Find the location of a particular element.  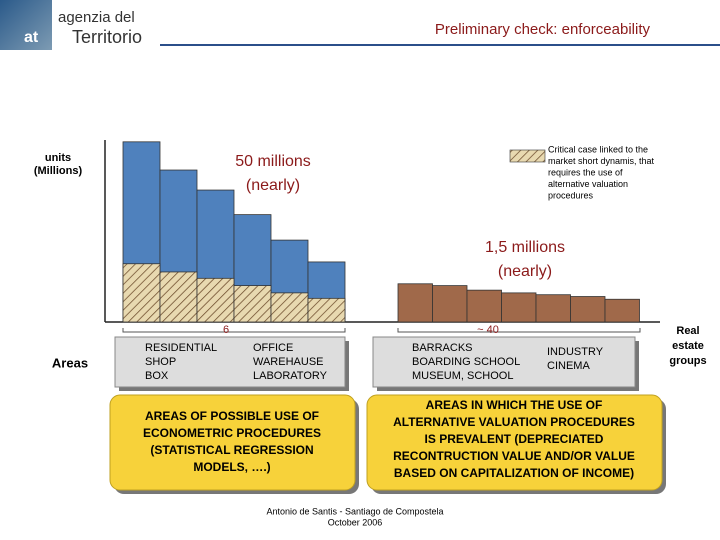

box-text: BARRACKS is located at coordinates (442, 348).